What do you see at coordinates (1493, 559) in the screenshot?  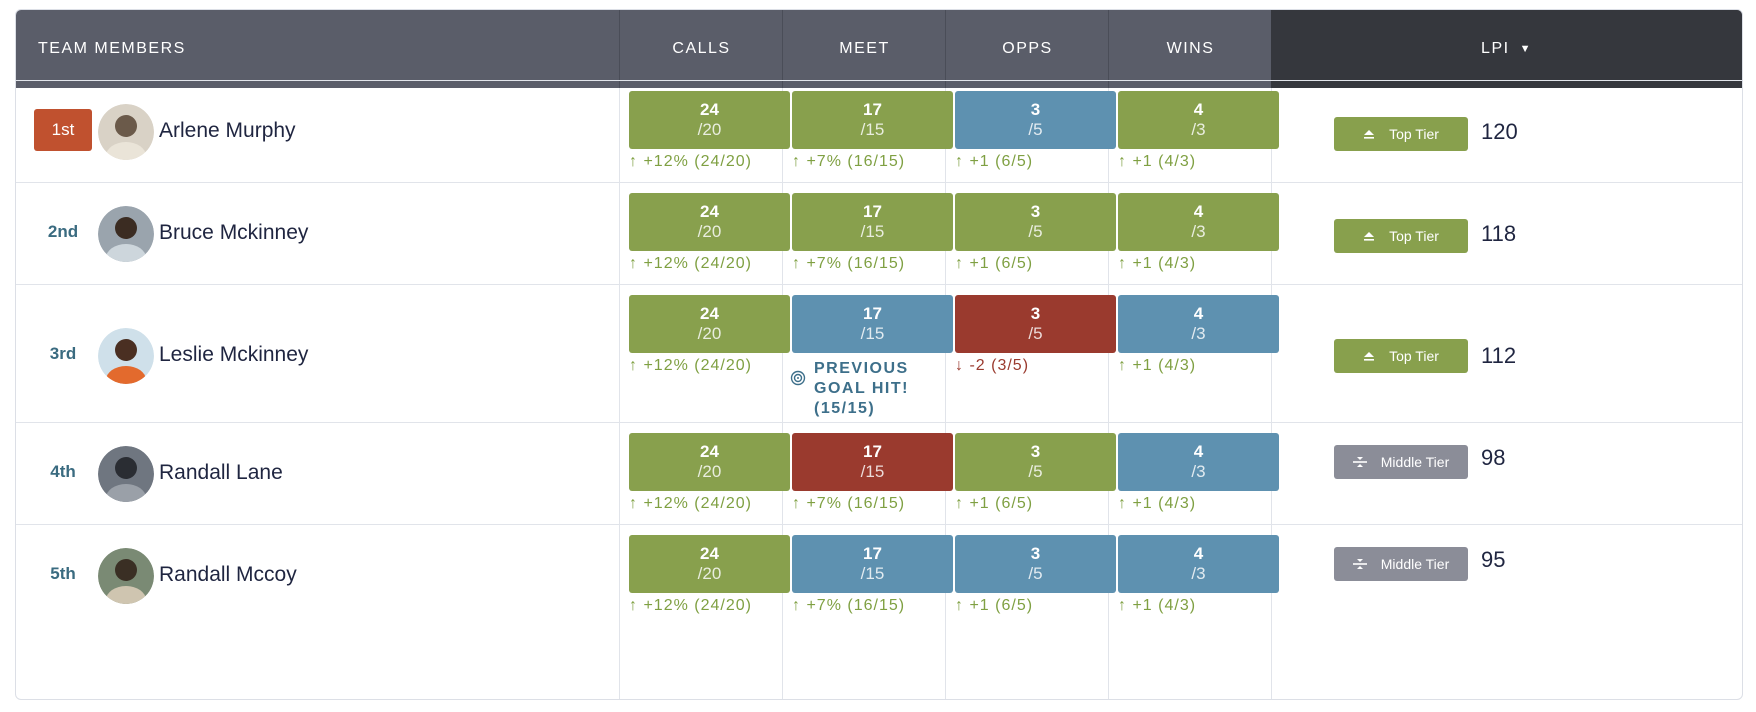 I see `lpi-score: 95` at bounding box center [1493, 559].